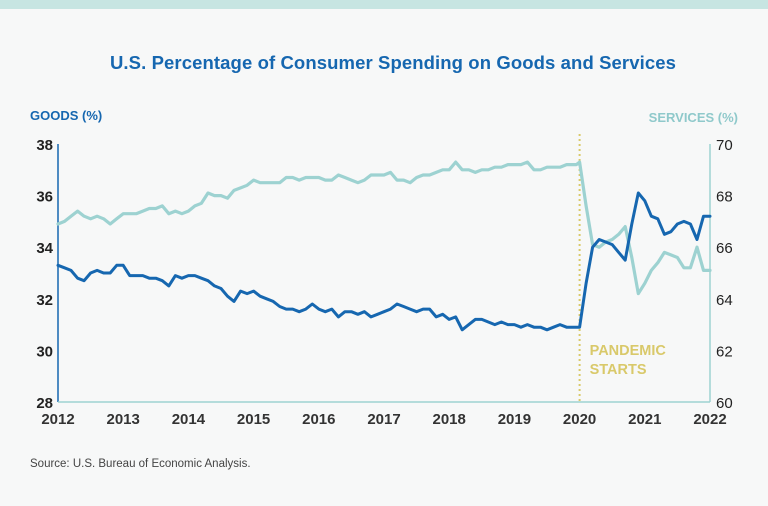  What do you see at coordinates (644, 419) in the screenshot?
I see `x-tick-label: 2021` at bounding box center [644, 419].